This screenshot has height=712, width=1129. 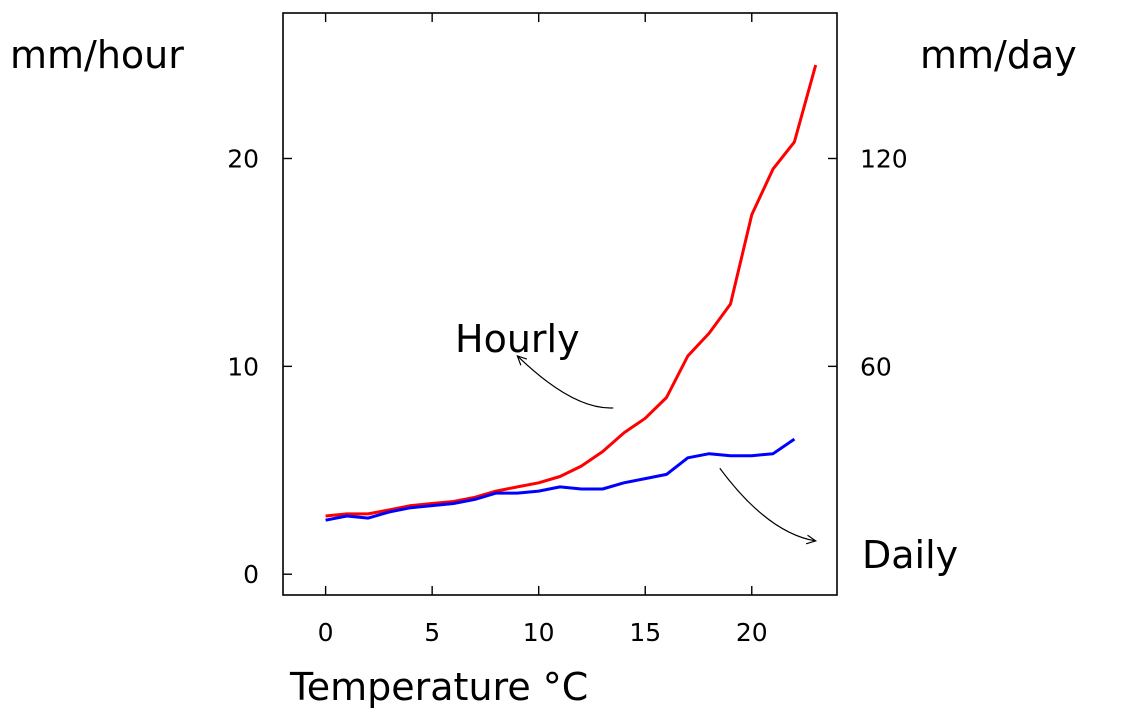 What do you see at coordinates (876, 366) in the screenshot?
I see `y-tick-label-right: 60` at bounding box center [876, 366].